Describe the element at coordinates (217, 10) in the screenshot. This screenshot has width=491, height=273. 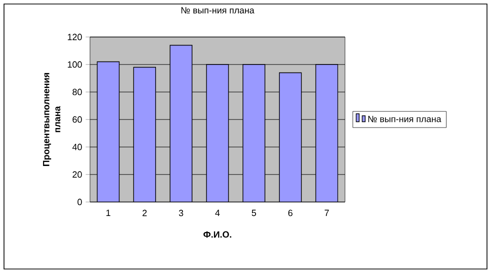
I see `chart-title: № вып-ния плана` at that location.